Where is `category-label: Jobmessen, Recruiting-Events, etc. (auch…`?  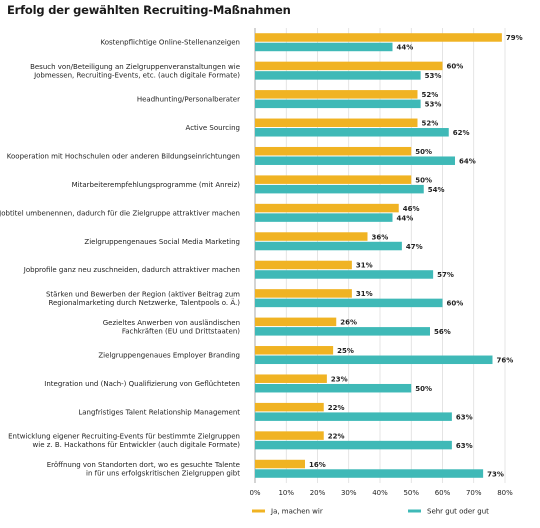 category-label: Jobmessen, Recruiting-Events, etc. (auch… is located at coordinates (136, 75).